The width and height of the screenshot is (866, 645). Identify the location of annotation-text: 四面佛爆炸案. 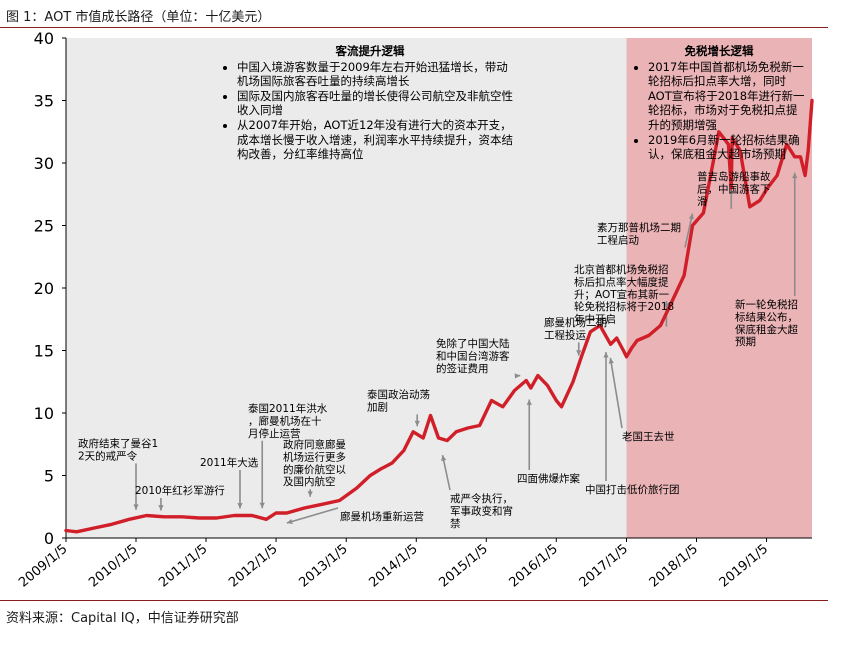
(548, 478).